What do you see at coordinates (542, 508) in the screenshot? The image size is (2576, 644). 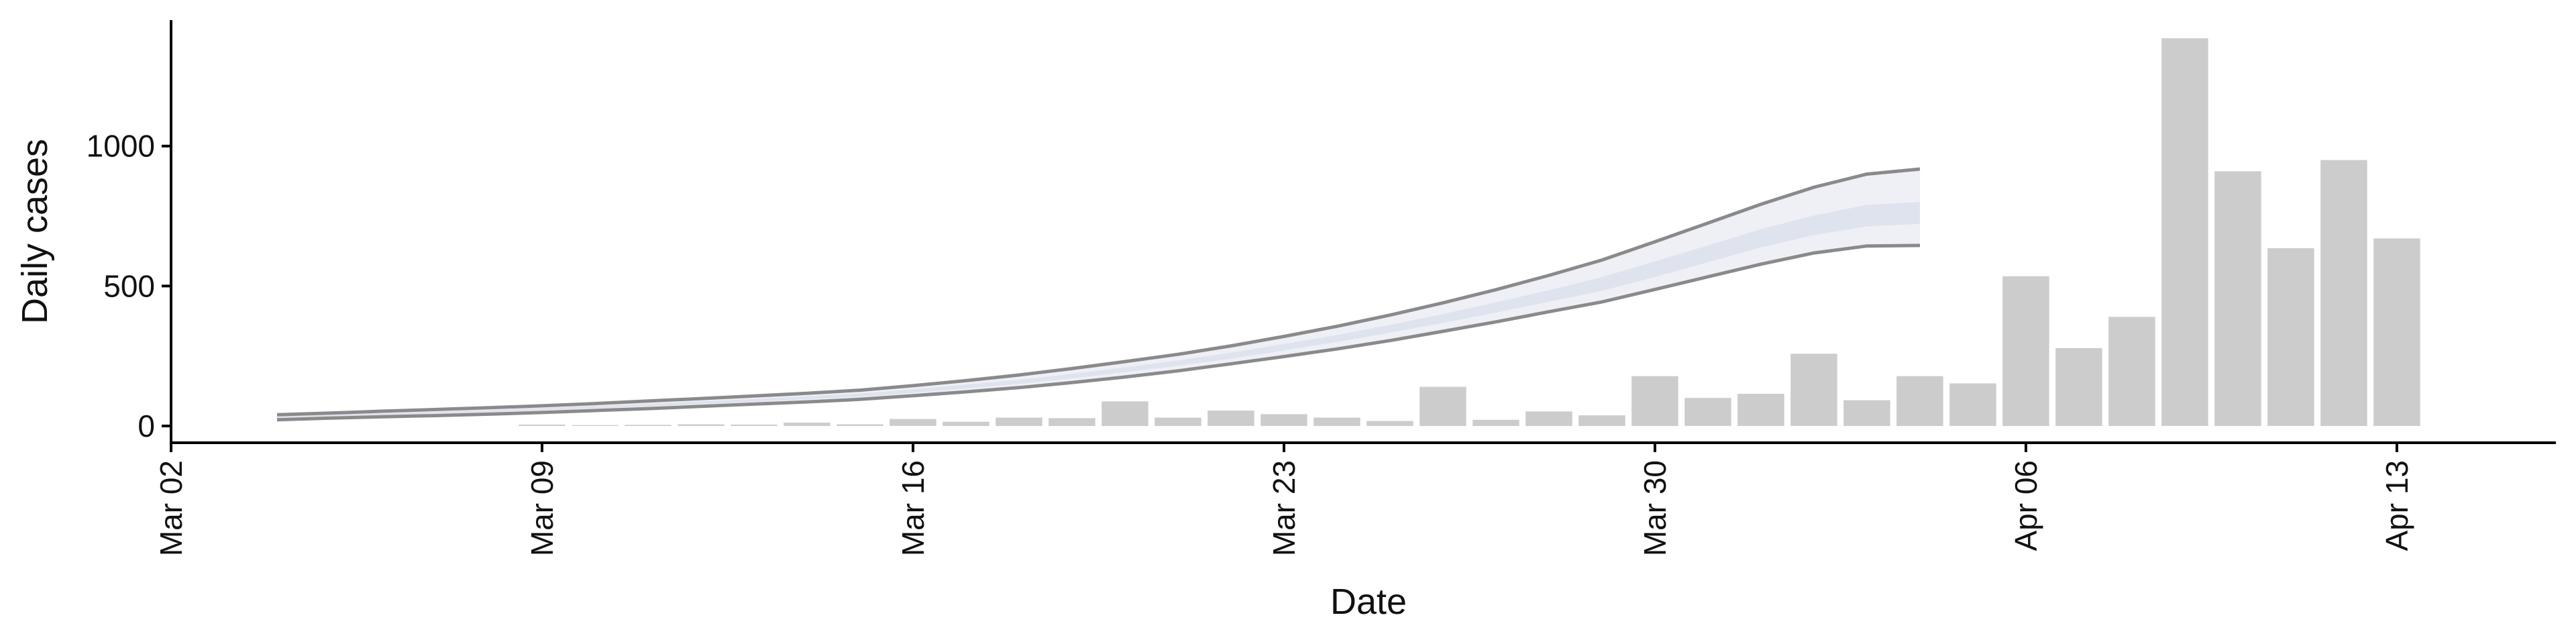 I see `x-tick-label: Mar 09` at bounding box center [542, 508].